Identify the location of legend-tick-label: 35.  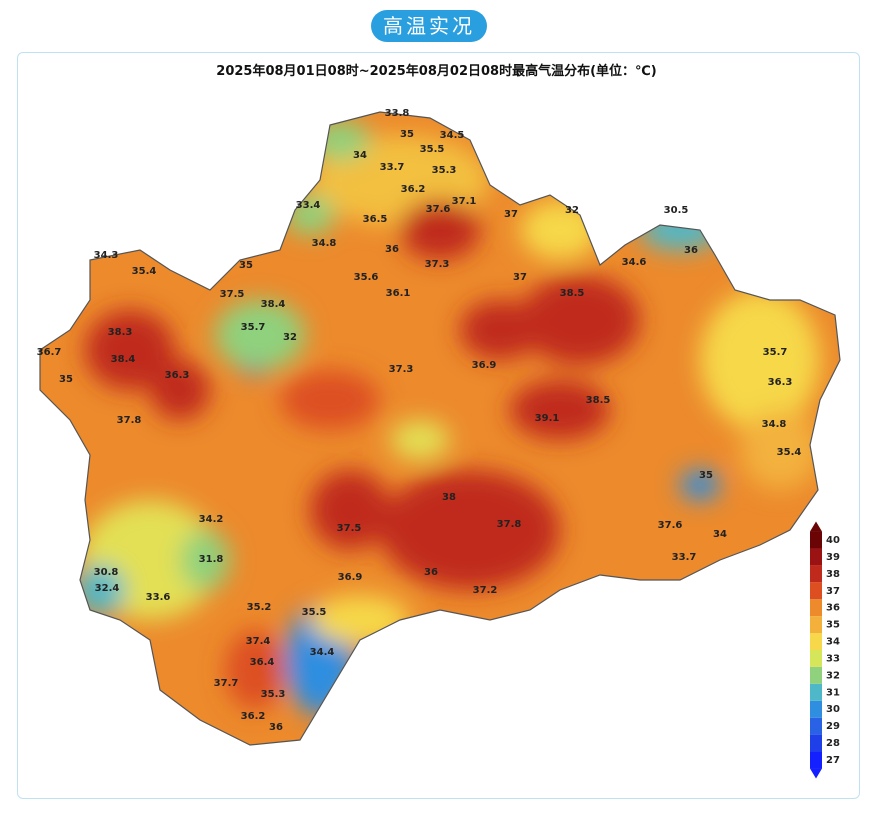
(833, 625).